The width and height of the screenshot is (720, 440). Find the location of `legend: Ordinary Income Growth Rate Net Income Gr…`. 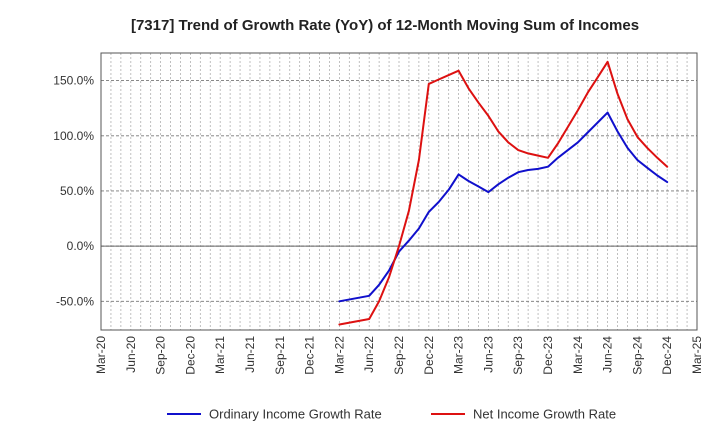

legend: Ordinary Income Growth Rate Net Income Gr… is located at coordinates (391, 414).